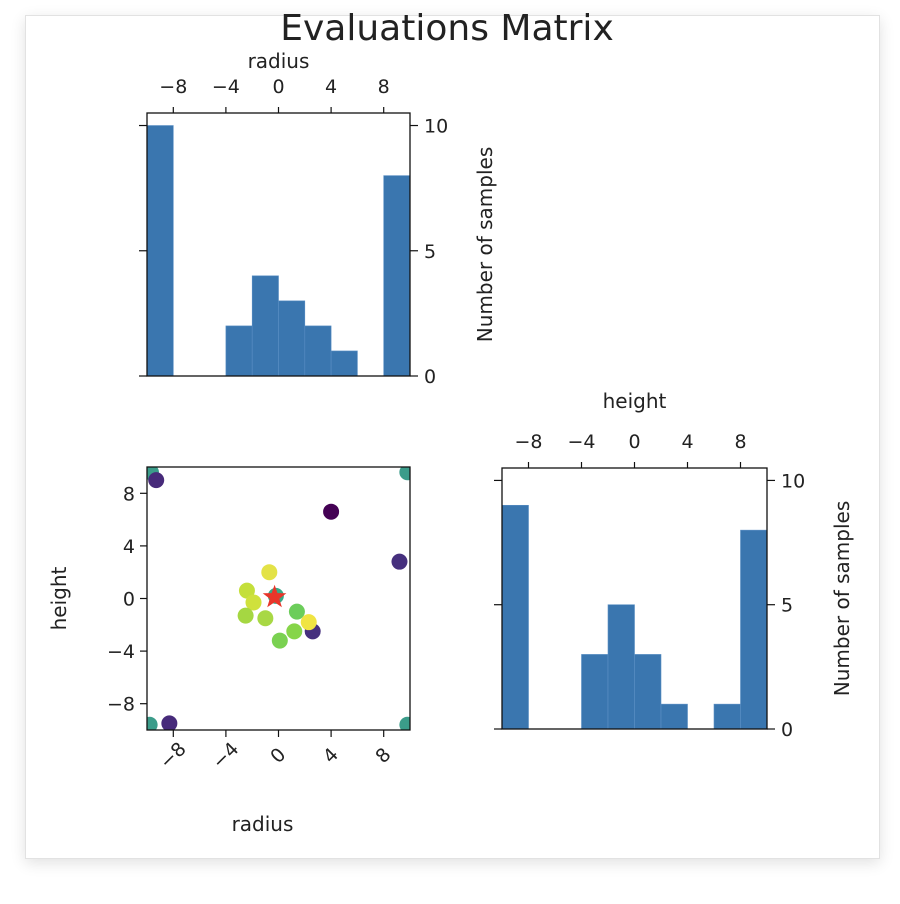 This screenshot has width=900, height=904. I want to click on y-tick-label: −4, so click(121, 652).